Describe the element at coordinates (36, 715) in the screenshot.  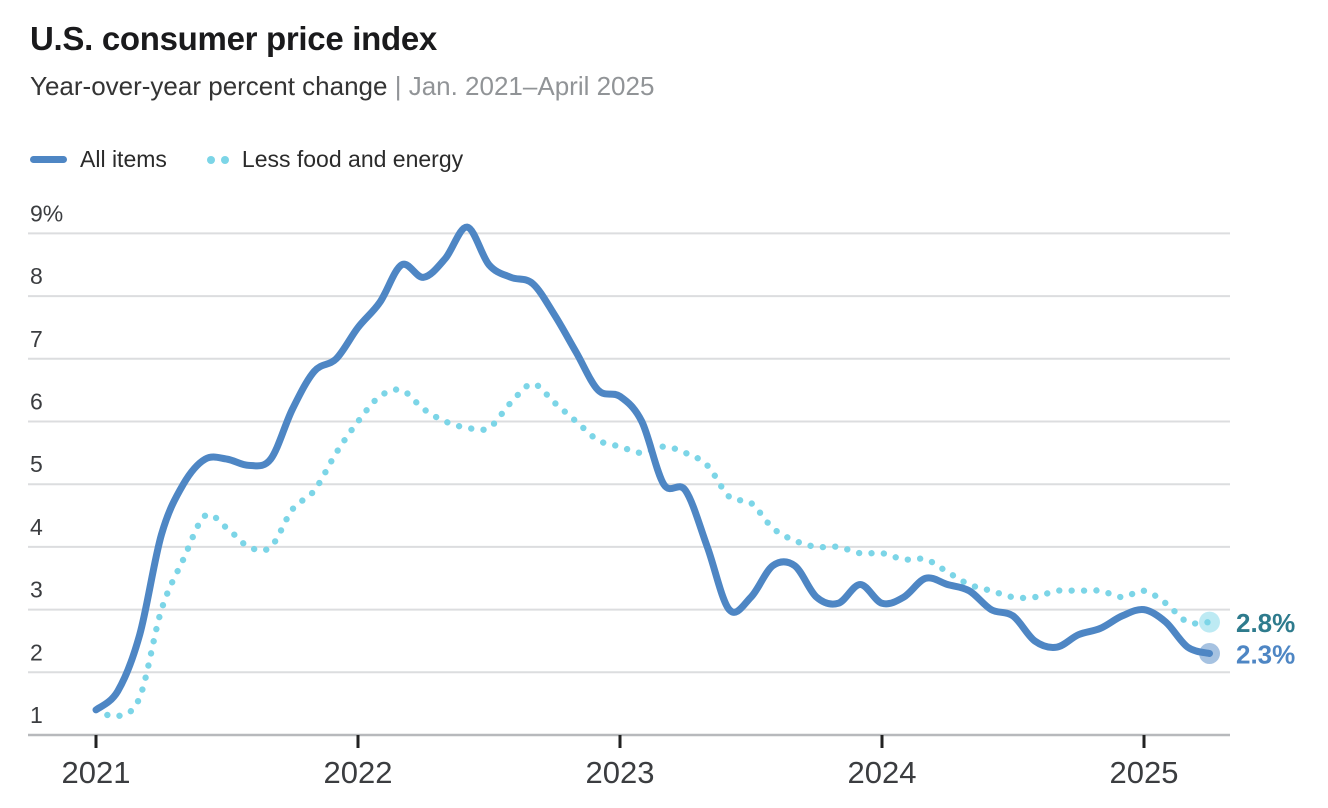
I see `y-axis-label-1: 1` at that location.